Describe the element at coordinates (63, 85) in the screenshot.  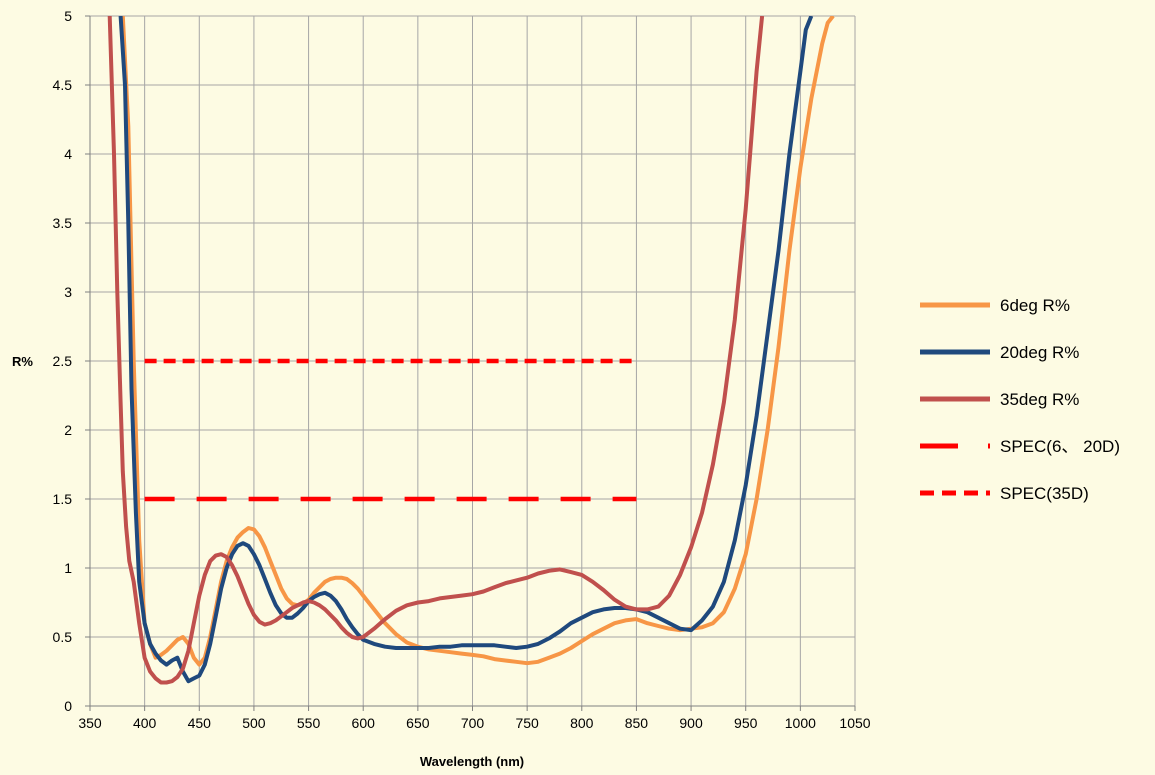
I see `y-tick-label-9: 4.5` at that location.